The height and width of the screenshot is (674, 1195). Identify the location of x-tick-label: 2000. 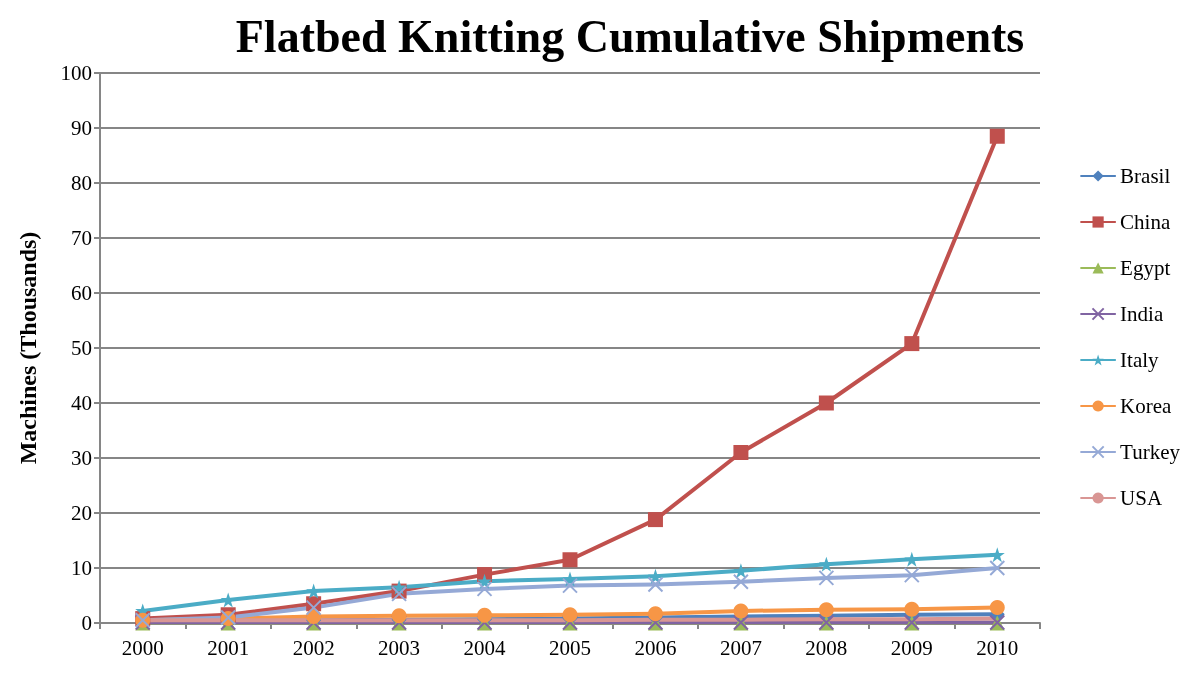
(142, 647).